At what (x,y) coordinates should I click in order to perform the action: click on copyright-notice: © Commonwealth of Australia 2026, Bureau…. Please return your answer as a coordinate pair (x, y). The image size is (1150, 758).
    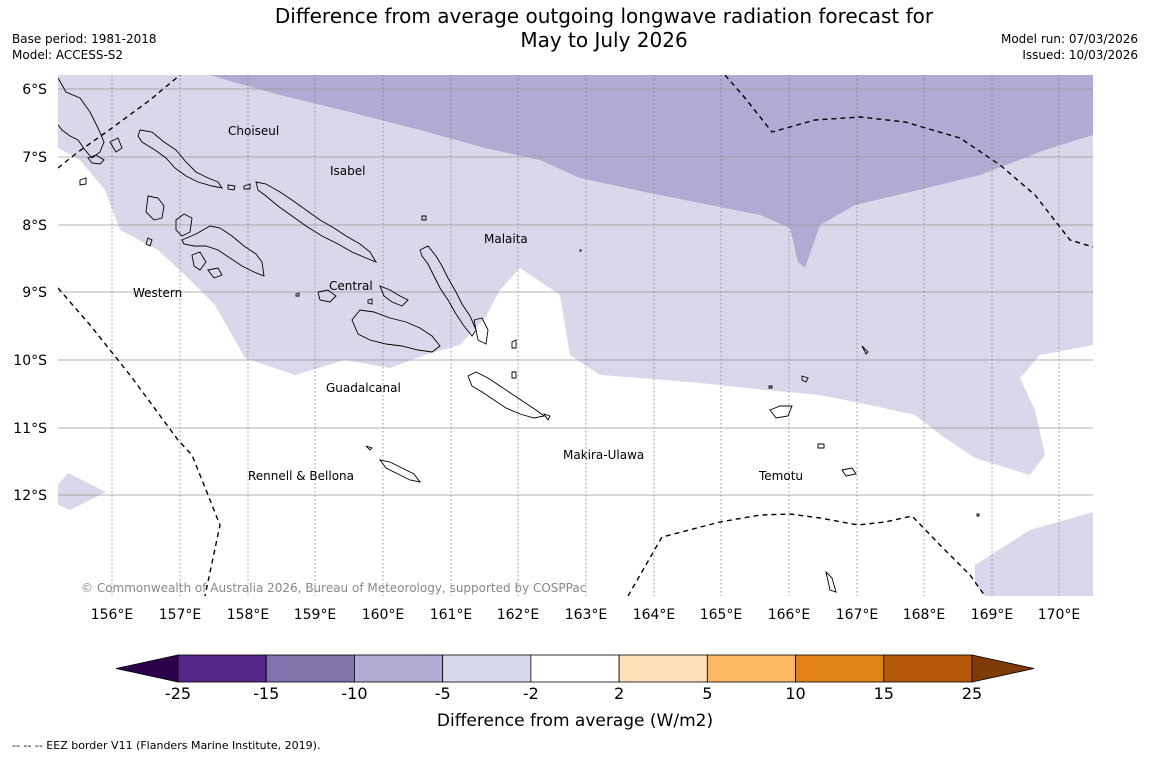
    Looking at the image, I should click on (333, 588).